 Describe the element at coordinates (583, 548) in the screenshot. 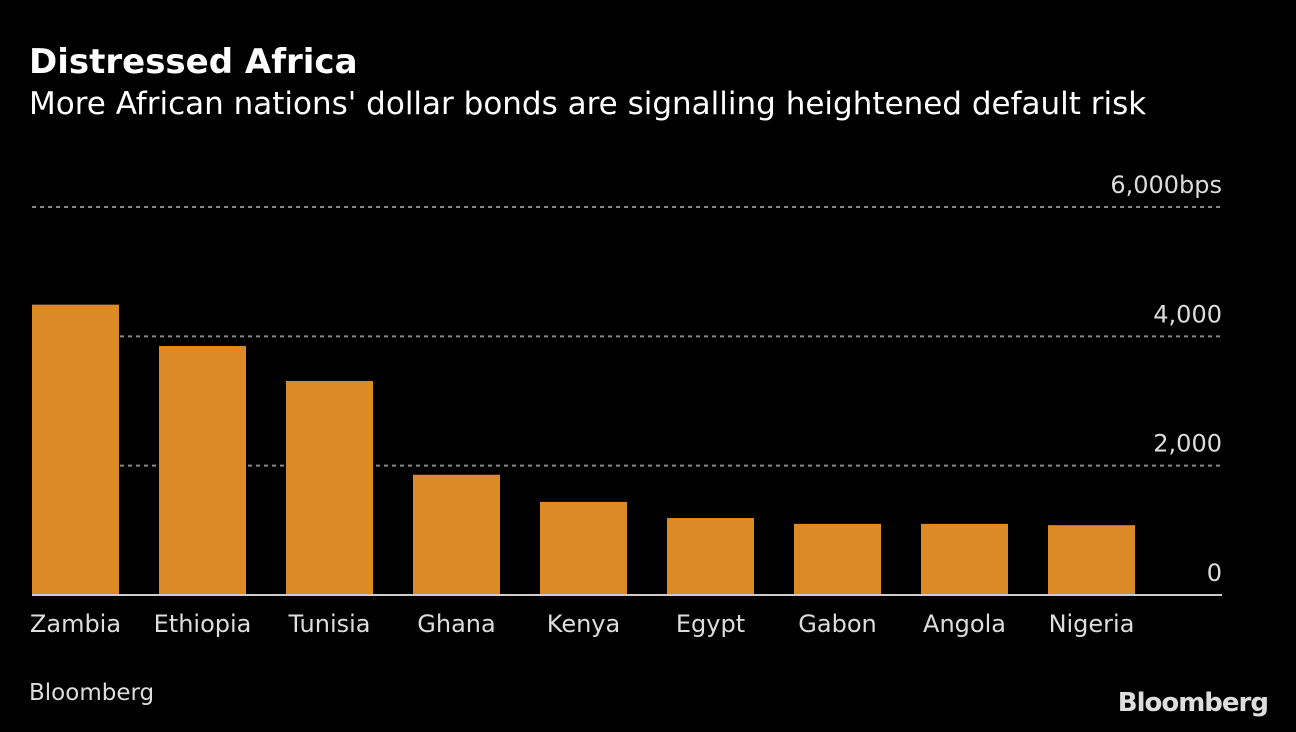

I see `bar-kenya` at that location.